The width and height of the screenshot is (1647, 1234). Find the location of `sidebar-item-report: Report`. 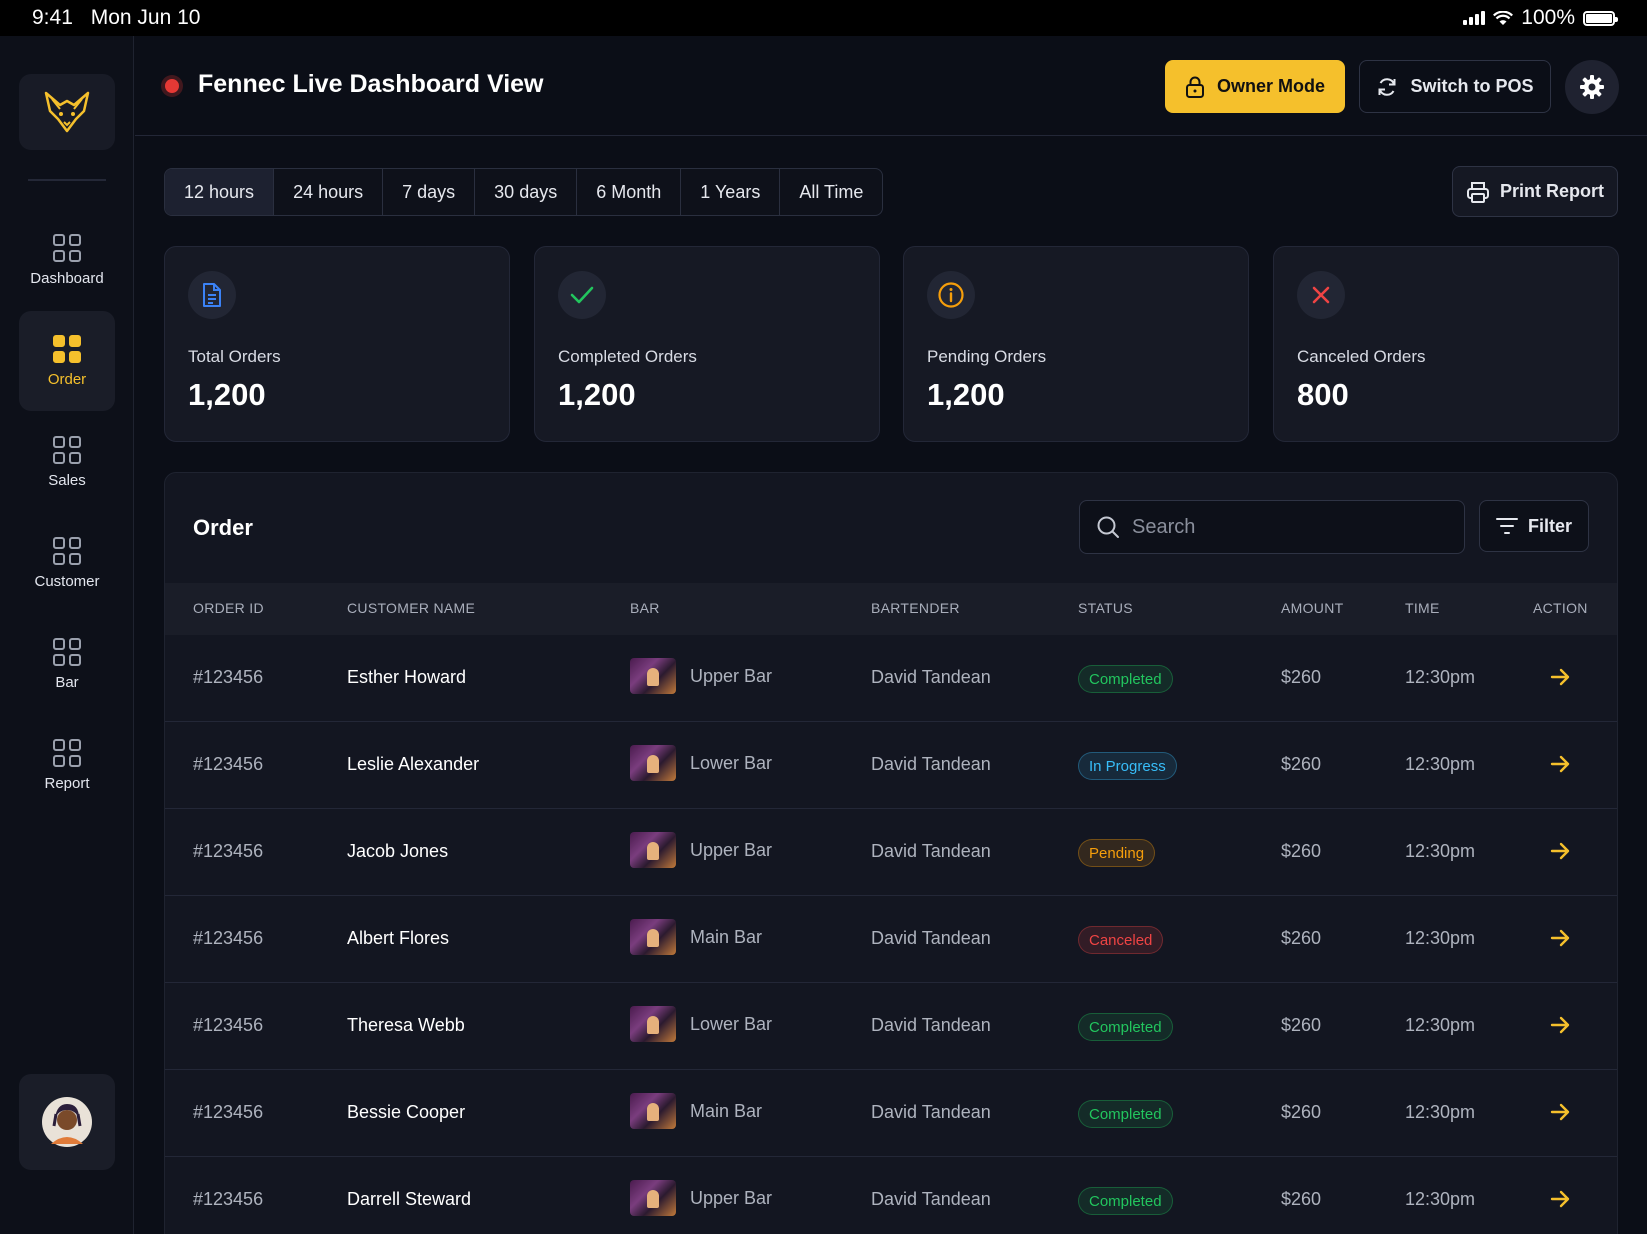

sidebar-item-report: Report is located at coordinates (67, 765).